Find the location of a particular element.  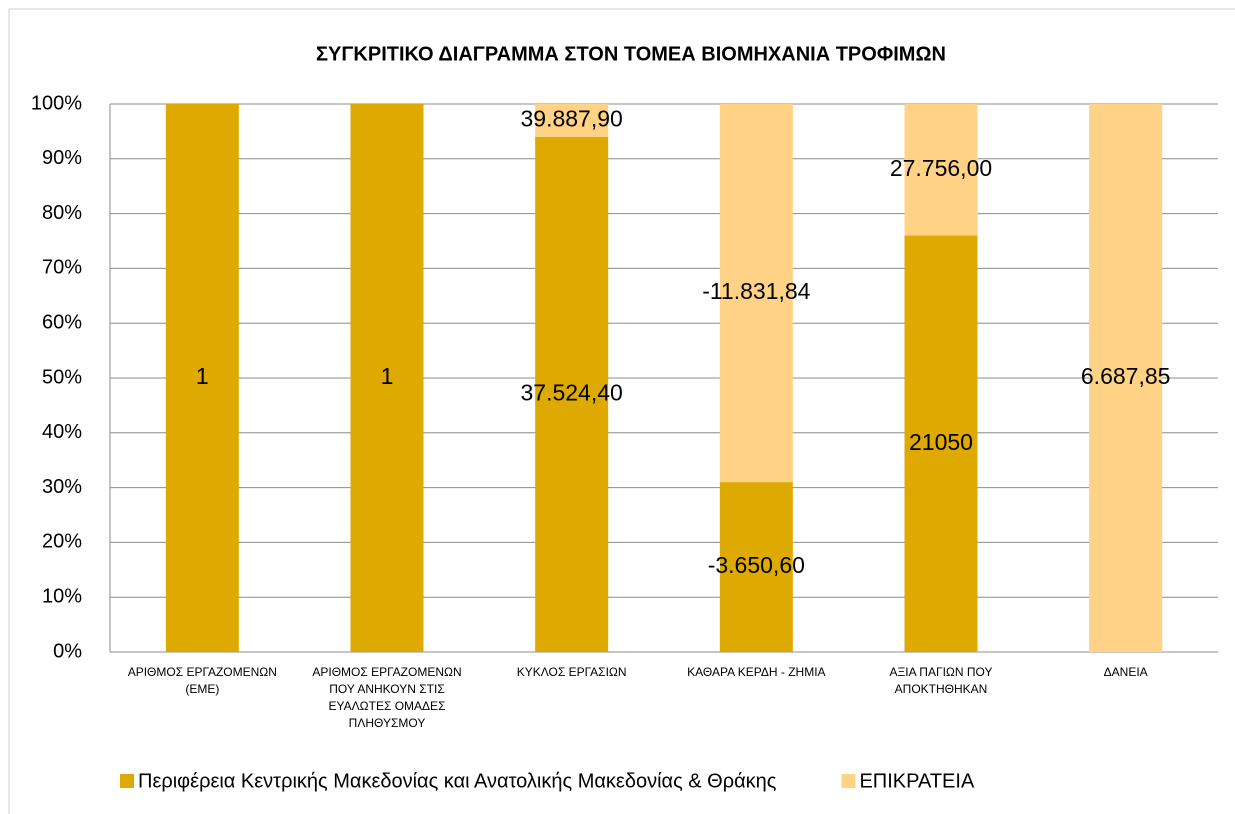

data-label: -11.831,84 is located at coordinates (756, 291).